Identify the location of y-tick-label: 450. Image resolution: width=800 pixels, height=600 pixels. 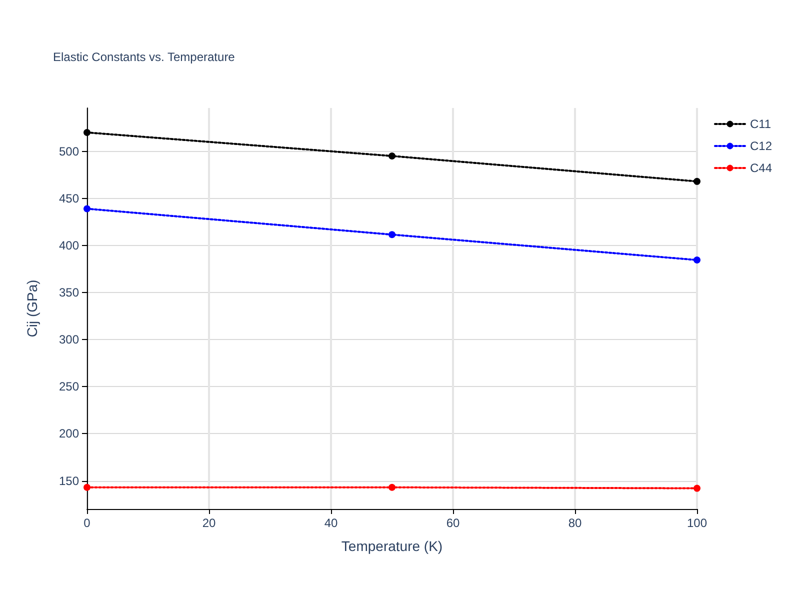
(69, 198).